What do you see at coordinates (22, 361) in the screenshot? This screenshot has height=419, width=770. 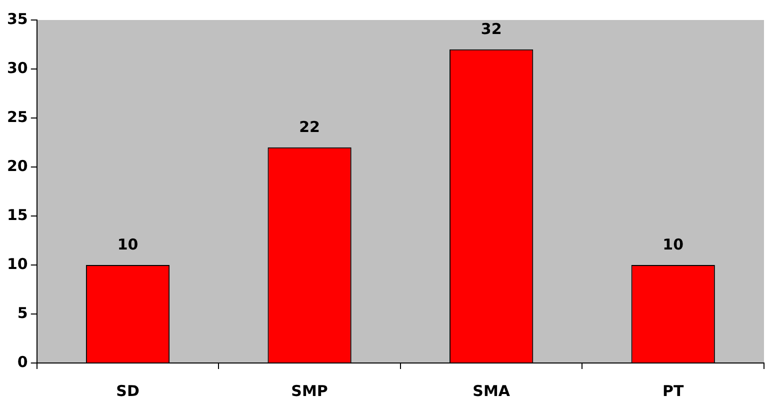 I see `y-tick-label: 0` at bounding box center [22, 361].